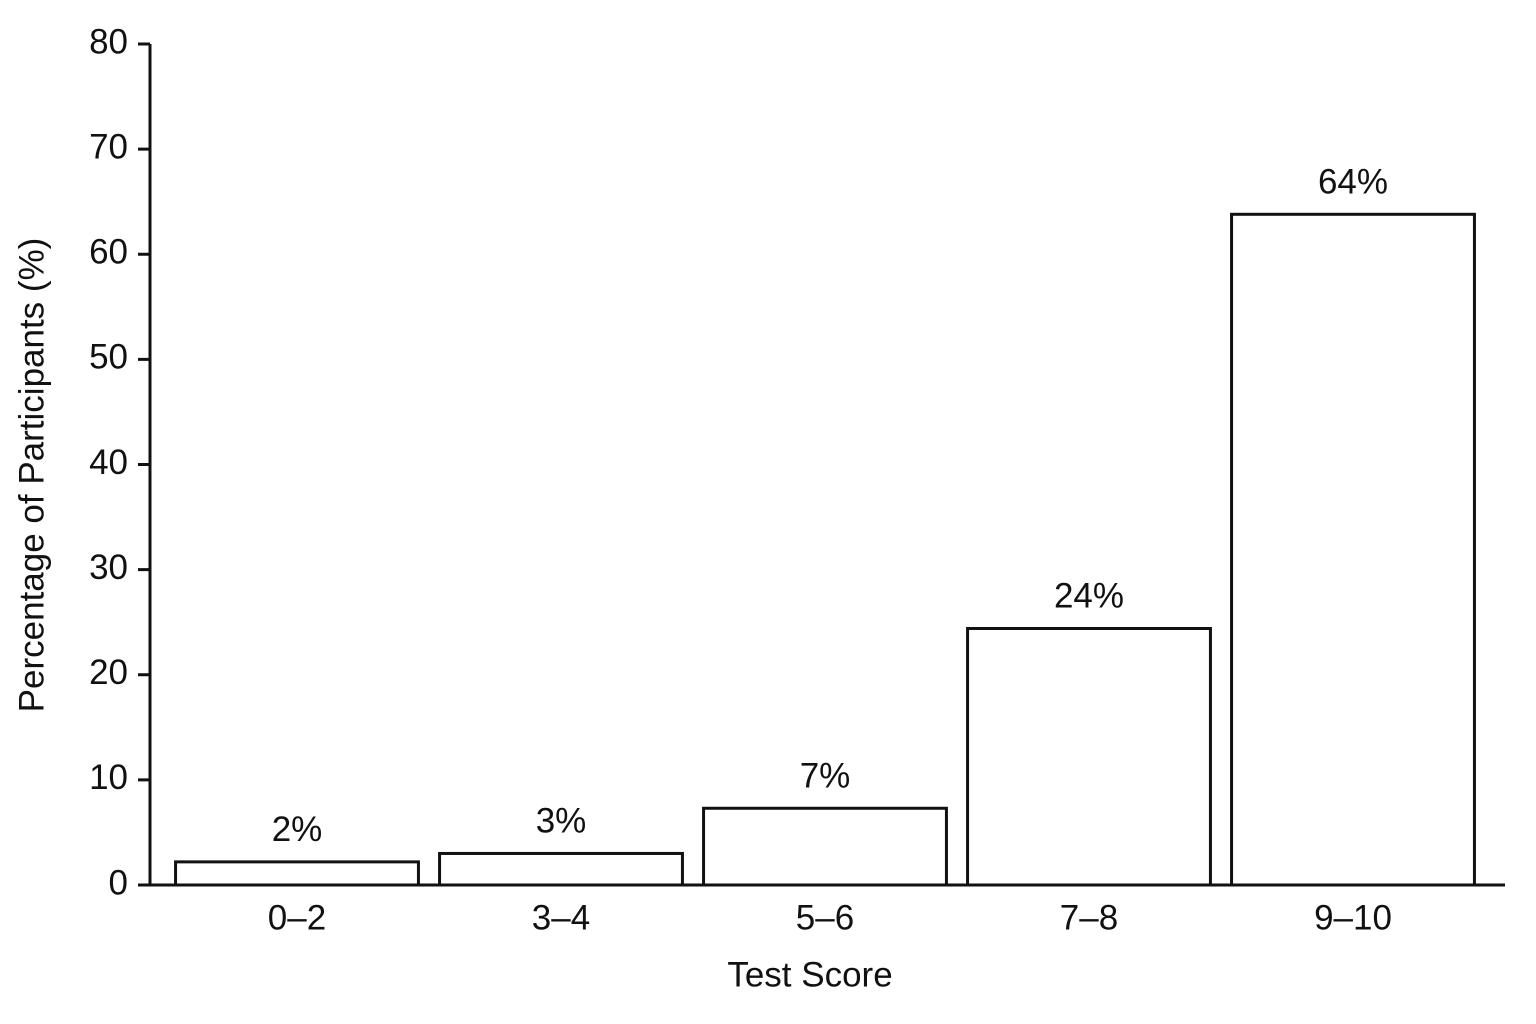  What do you see at coordinates (1089, 917) in the screenshot?
I see `x-tick-label: 7–8` at bounding box center [1089, 917].